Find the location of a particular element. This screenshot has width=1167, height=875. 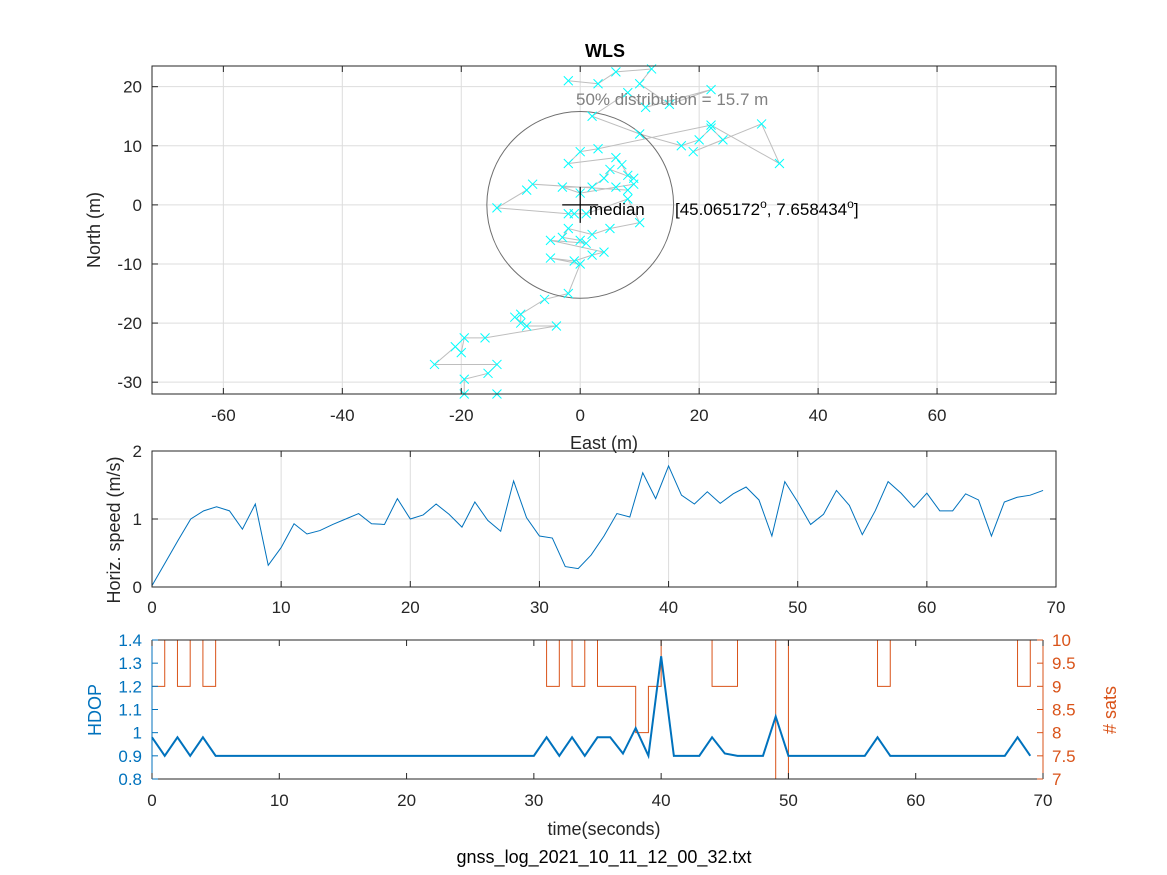

y-tick-label: 2 is located at coordinates (137, 451).